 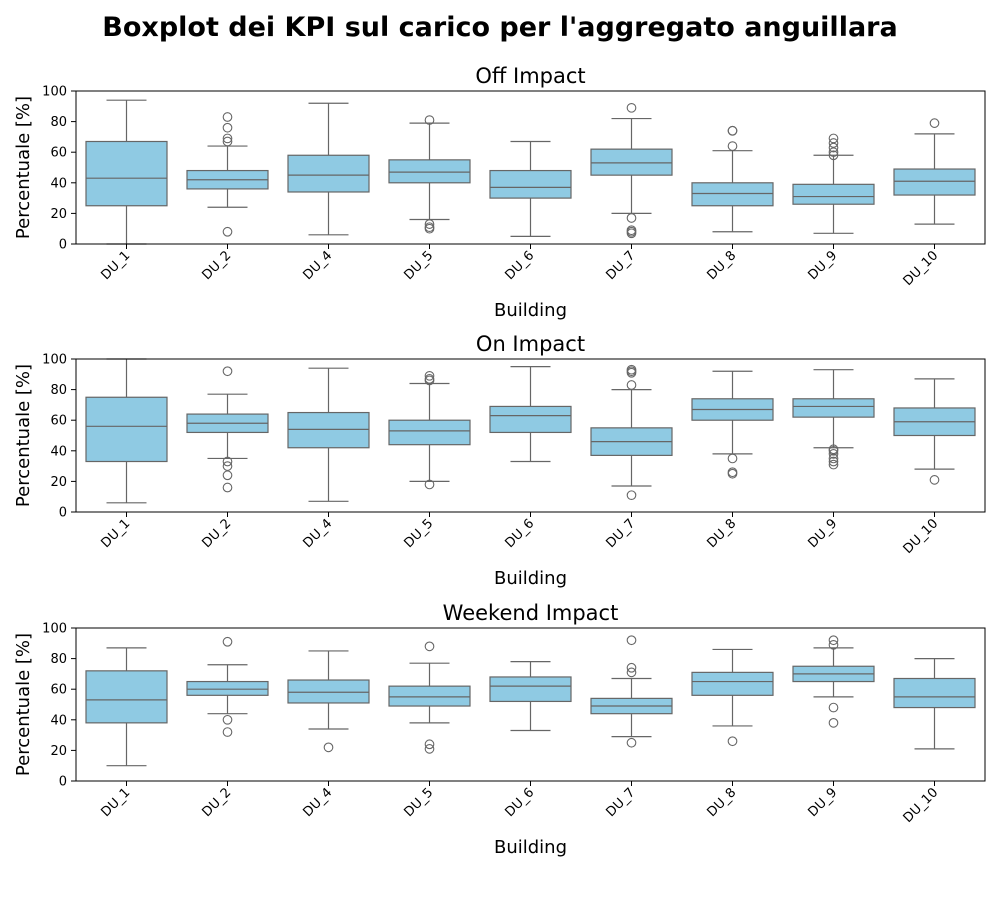 What do you see at coordinates (530, 76) in the screenshot?
I see `panel-title: Off Impact` at bounding box center [530, 76].